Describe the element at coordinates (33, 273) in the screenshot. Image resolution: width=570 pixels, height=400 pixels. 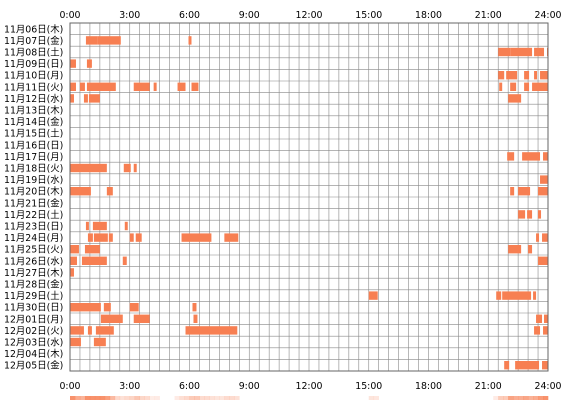
I see `row-label: 11月27日(木)` at that location.